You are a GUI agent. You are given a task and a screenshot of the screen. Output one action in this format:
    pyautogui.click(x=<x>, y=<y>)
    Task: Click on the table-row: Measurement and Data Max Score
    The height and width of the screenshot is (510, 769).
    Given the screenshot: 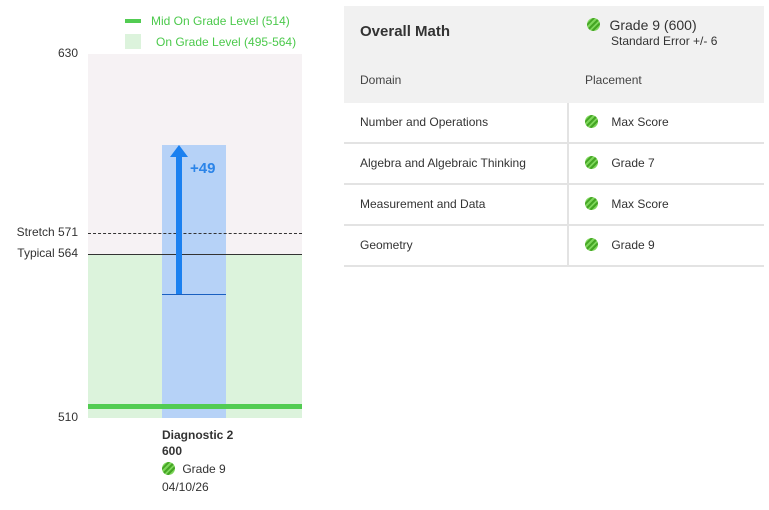 What is the action you would take?
    pyautogui.click(x=554, y=205)
    